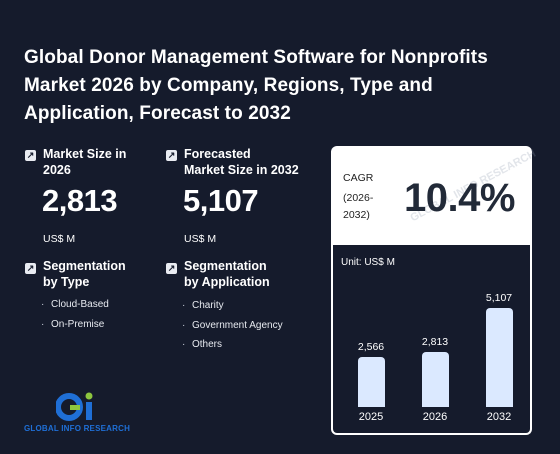  I want to click on market-size-label: Market Size in 2026, so click(85, 162).